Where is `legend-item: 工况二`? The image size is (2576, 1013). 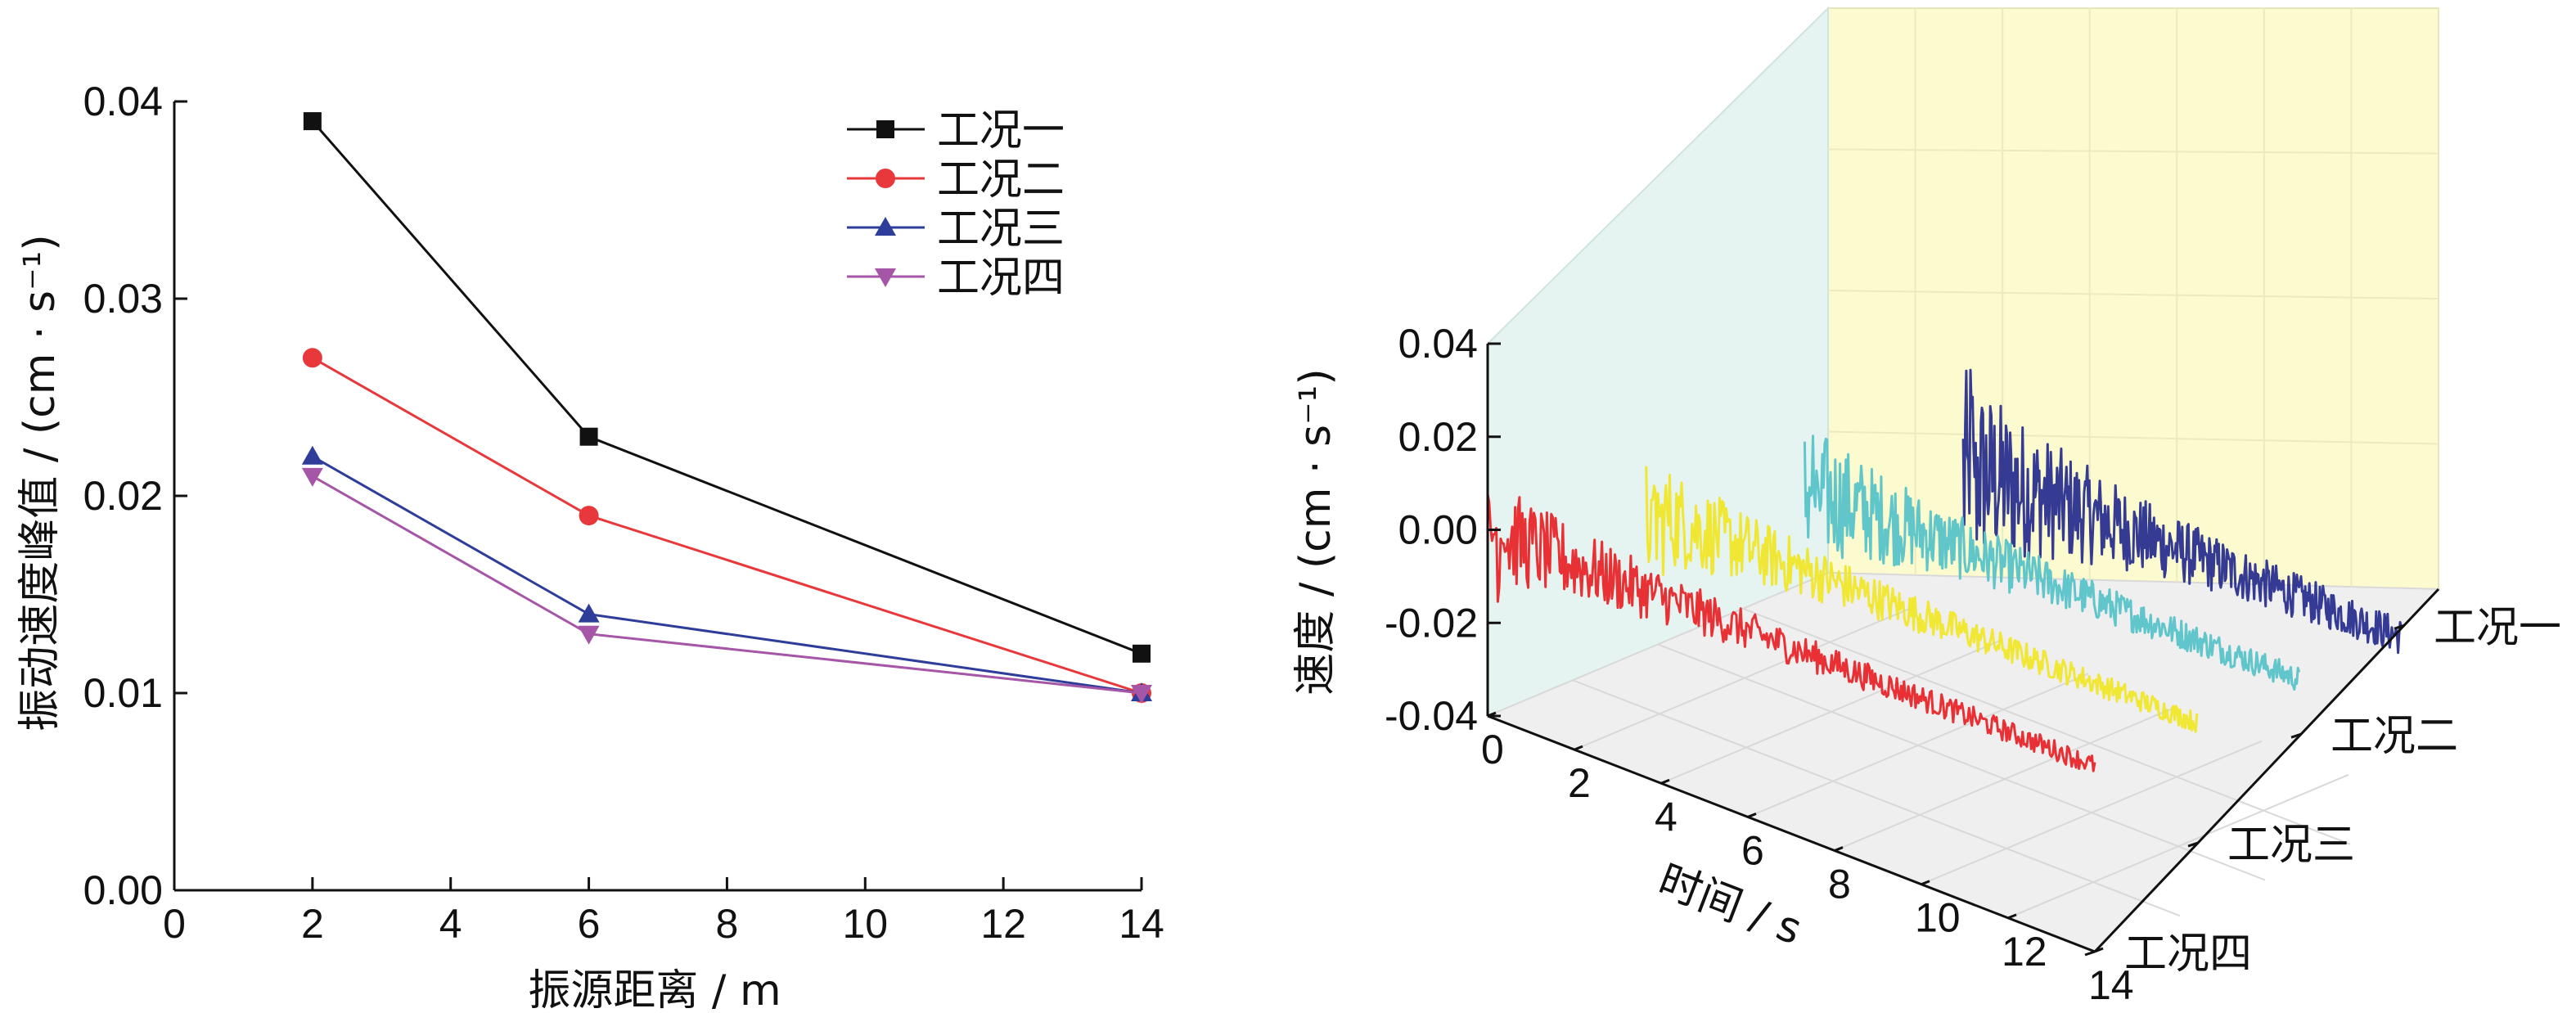
legend-item: 工况二 is located at coordinates (956, 180).